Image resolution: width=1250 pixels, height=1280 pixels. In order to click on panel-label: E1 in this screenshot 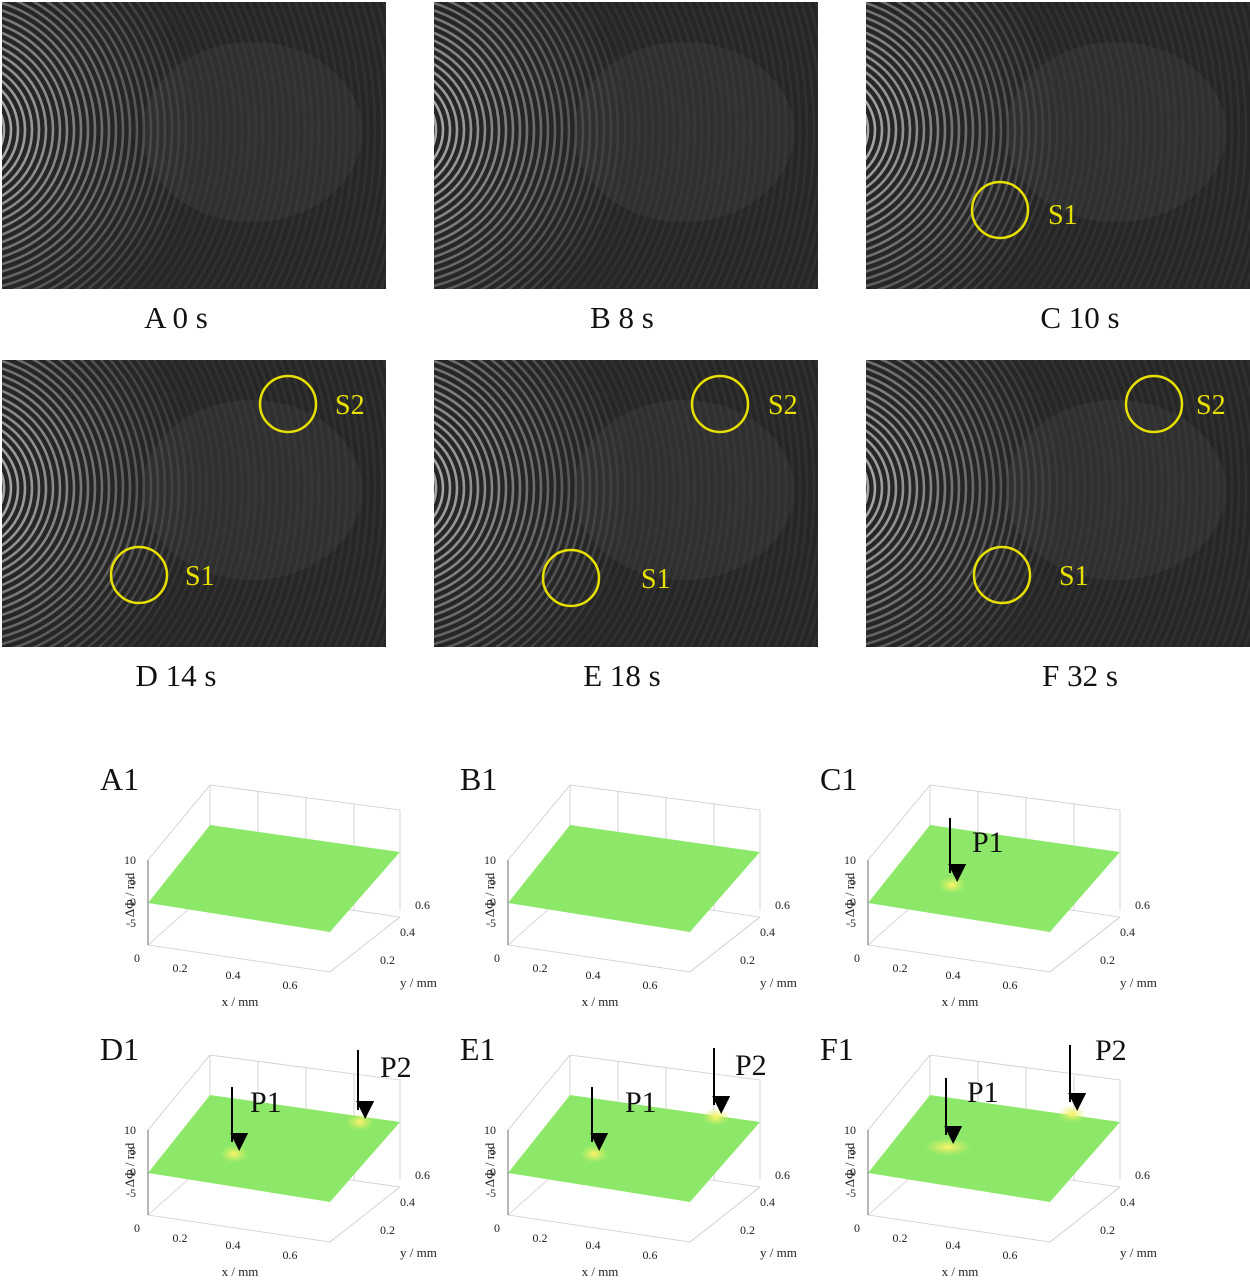, I will do `click(478, 1049)`.